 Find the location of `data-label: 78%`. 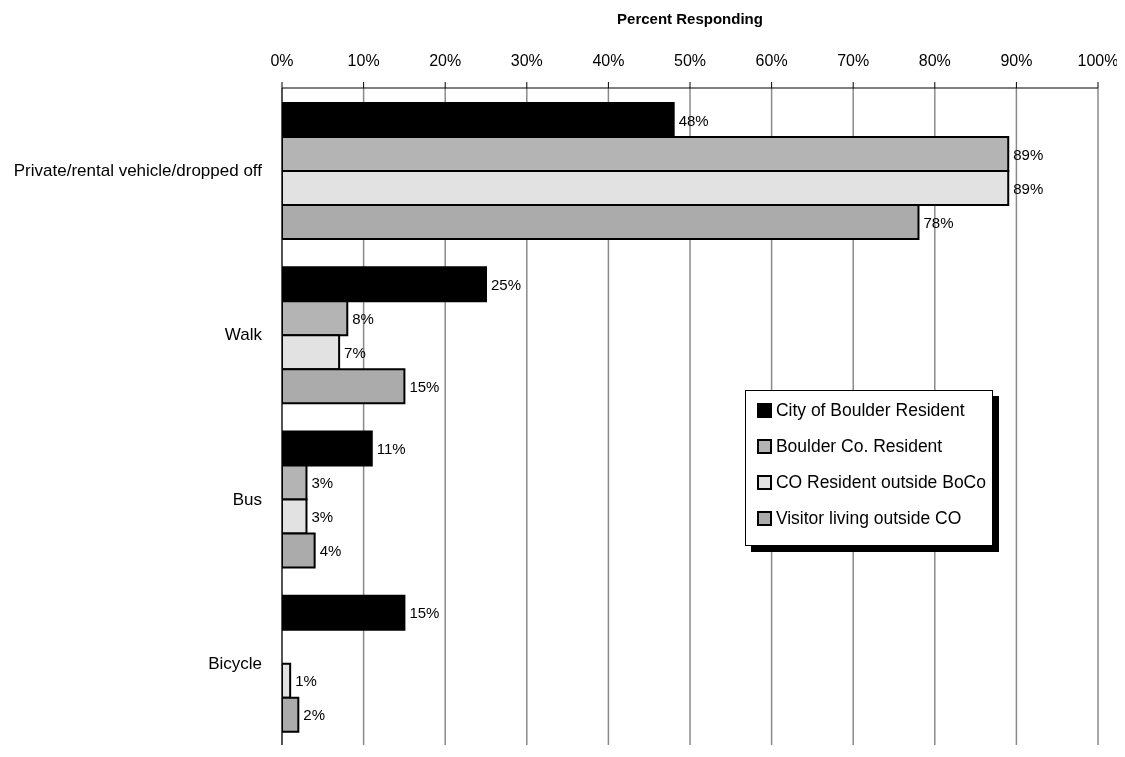

data-label: 78% is located at coordinates (938, 222).